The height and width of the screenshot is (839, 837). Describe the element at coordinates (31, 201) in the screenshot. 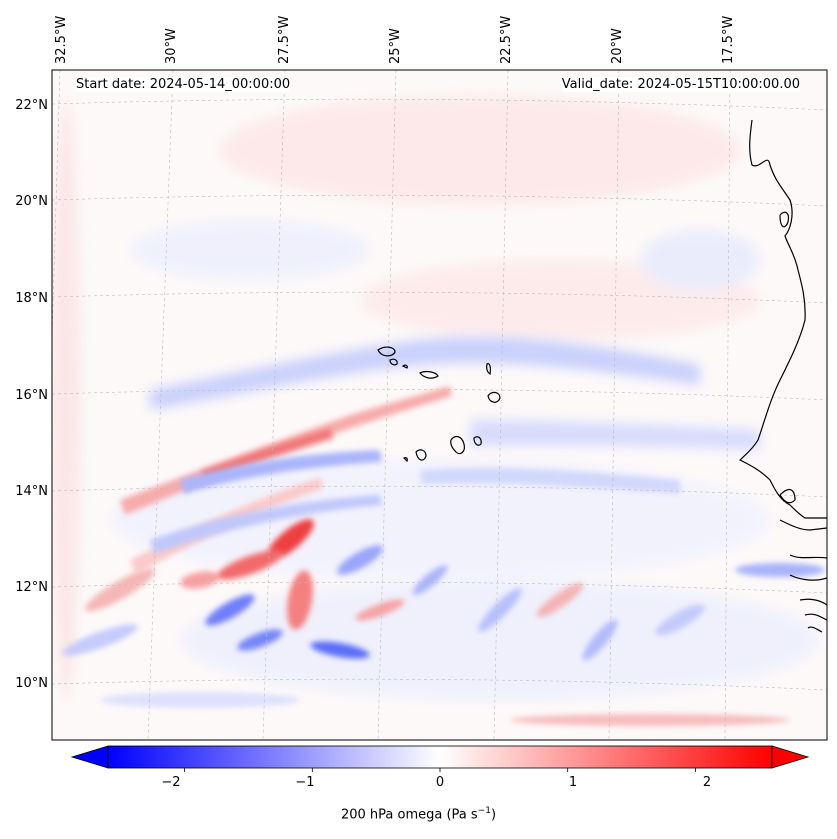

I see `lat-label-20n: 20°N` at that location.